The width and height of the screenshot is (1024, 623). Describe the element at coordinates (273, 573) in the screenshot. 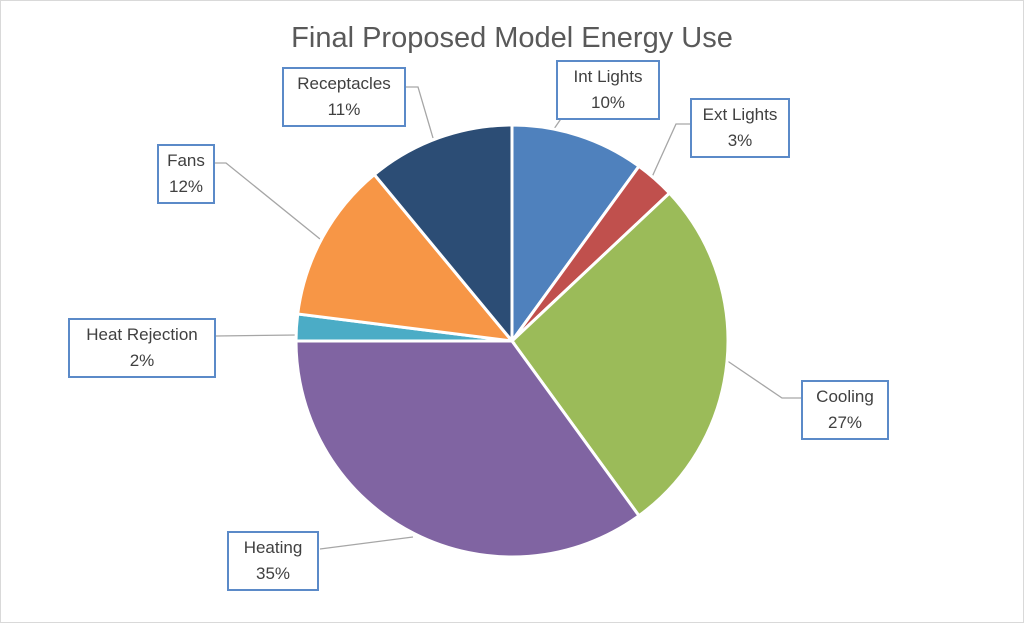

I see `label-value: 35%` at that location.